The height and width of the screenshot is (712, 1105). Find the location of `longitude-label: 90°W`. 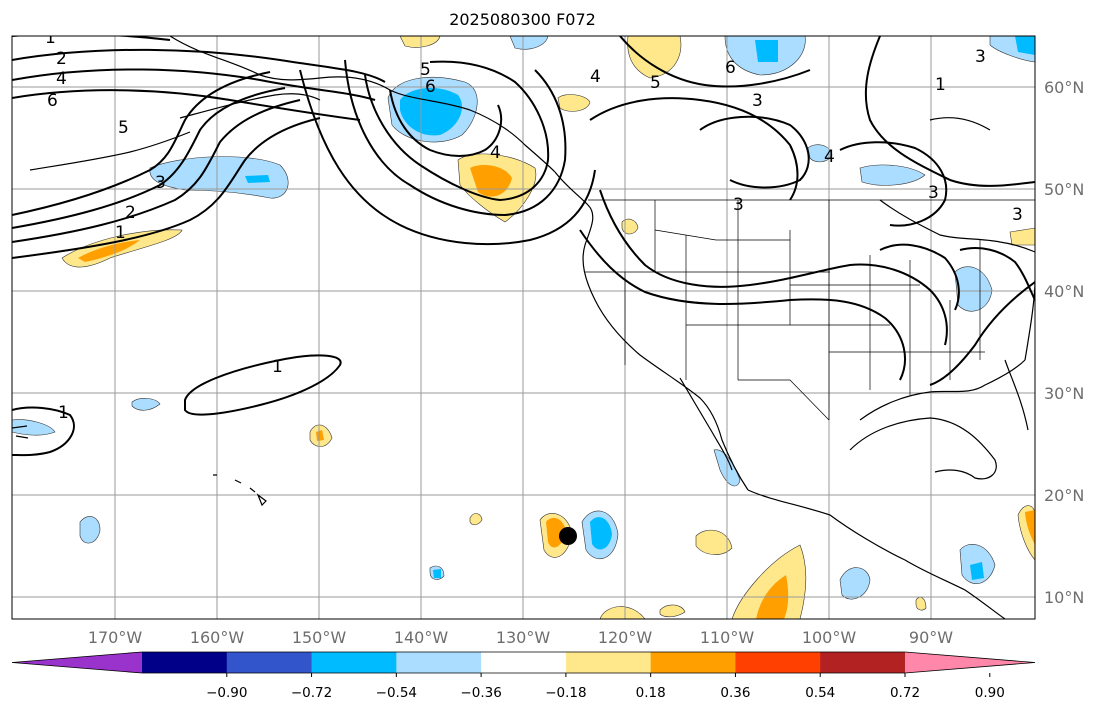

longitude-label: 90°W is located at coordinates (931, 637).